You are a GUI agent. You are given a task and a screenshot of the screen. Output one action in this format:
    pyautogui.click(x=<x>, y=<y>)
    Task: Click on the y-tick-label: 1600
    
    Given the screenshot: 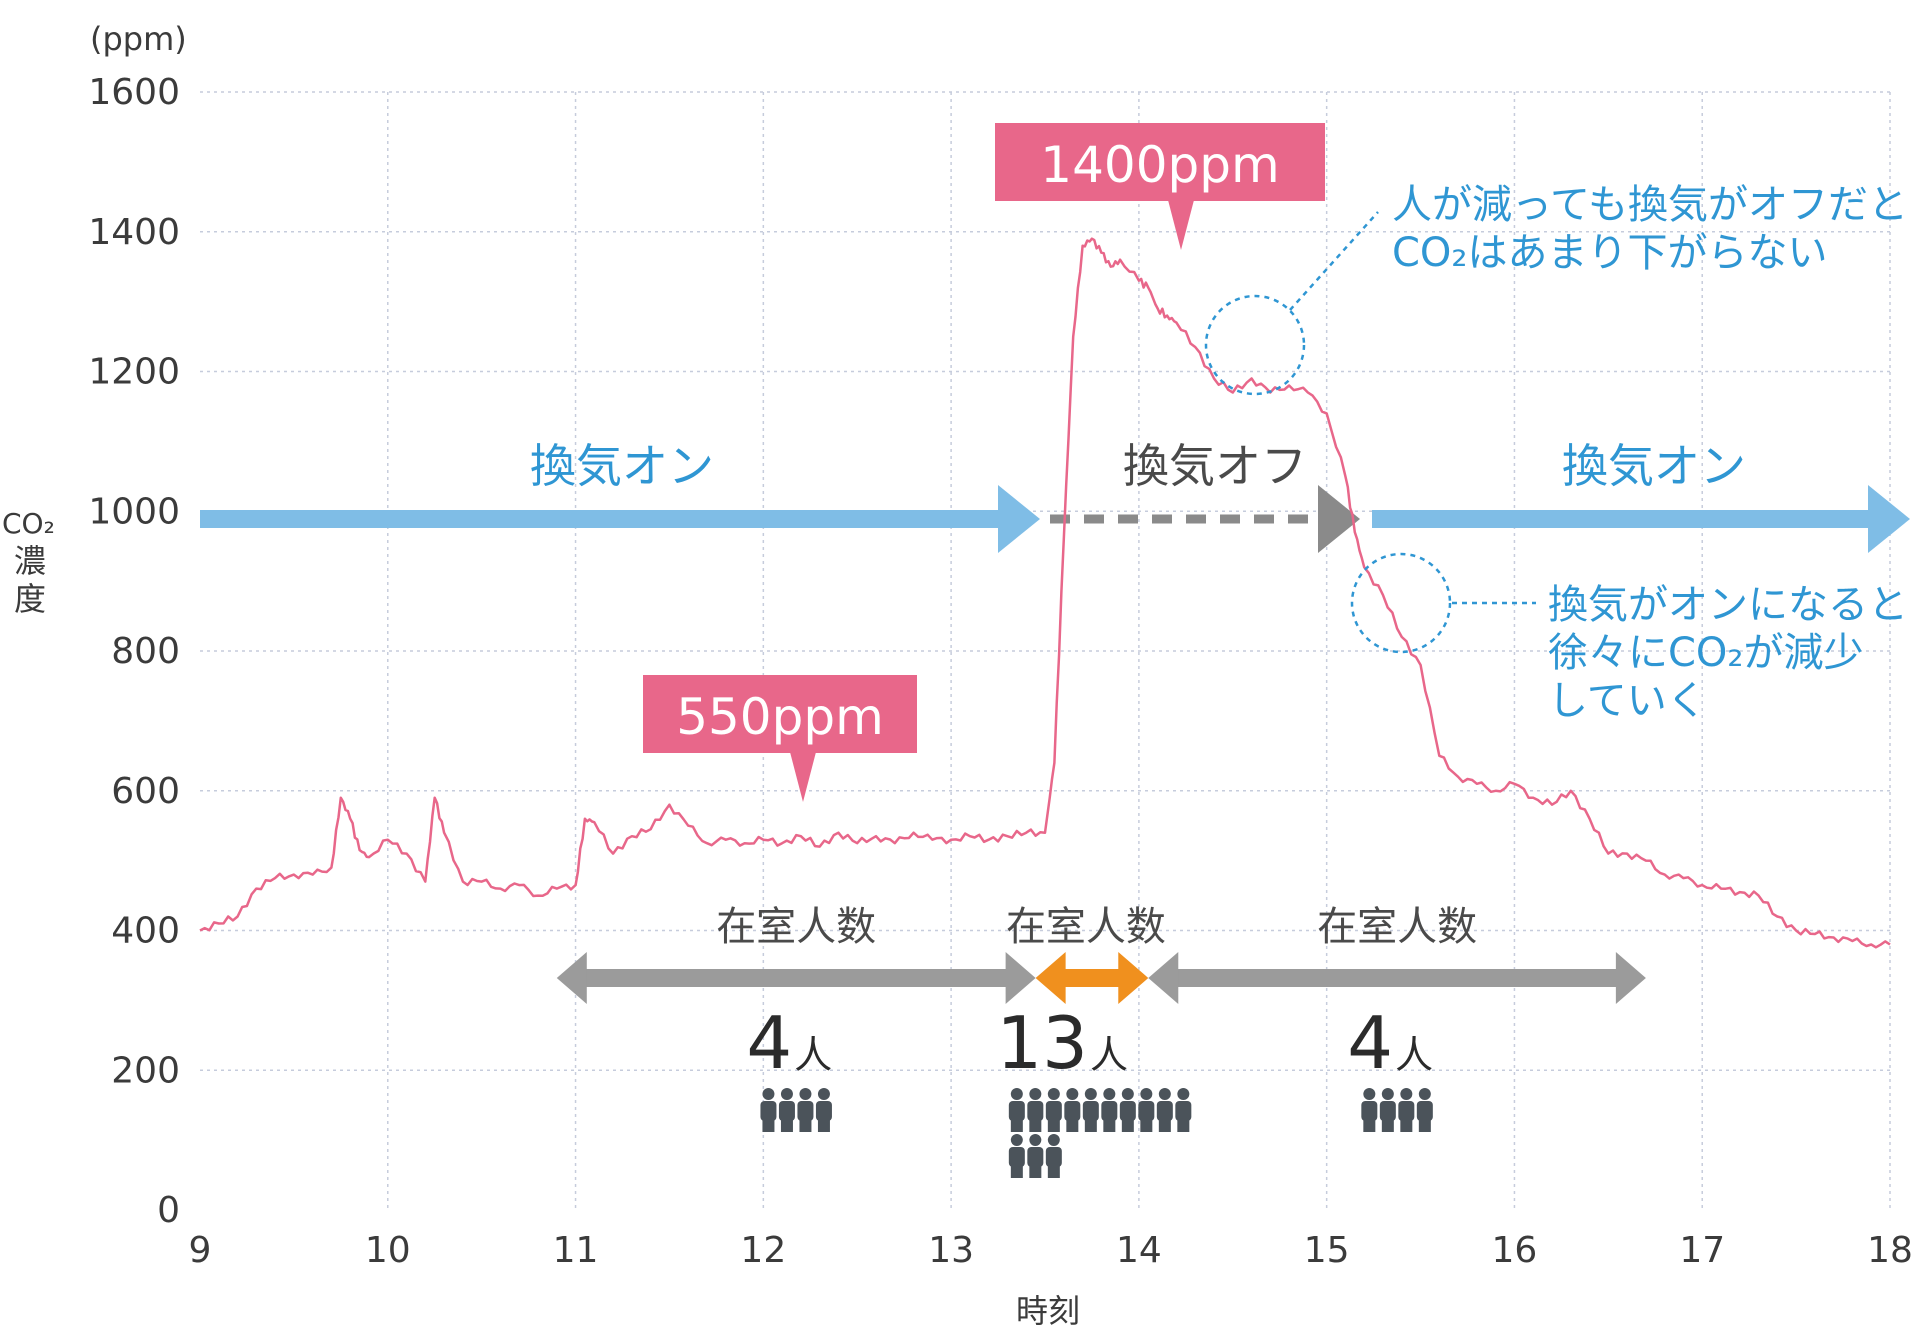 What is the action you would take?
    pyautogui.click(x=134, y=92)
    